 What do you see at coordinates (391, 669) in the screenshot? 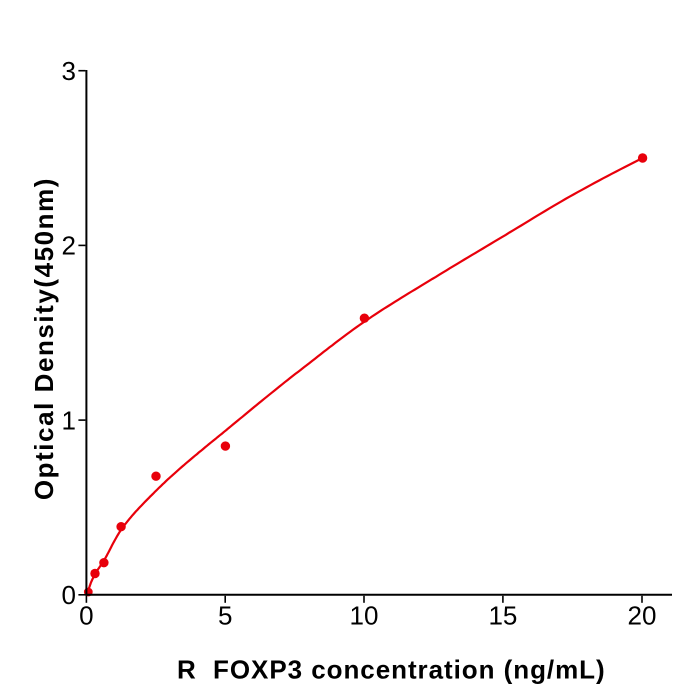
I see `svg-text: R FOXP3 concentration (ng/mL)` at bounding box center [391, 669].